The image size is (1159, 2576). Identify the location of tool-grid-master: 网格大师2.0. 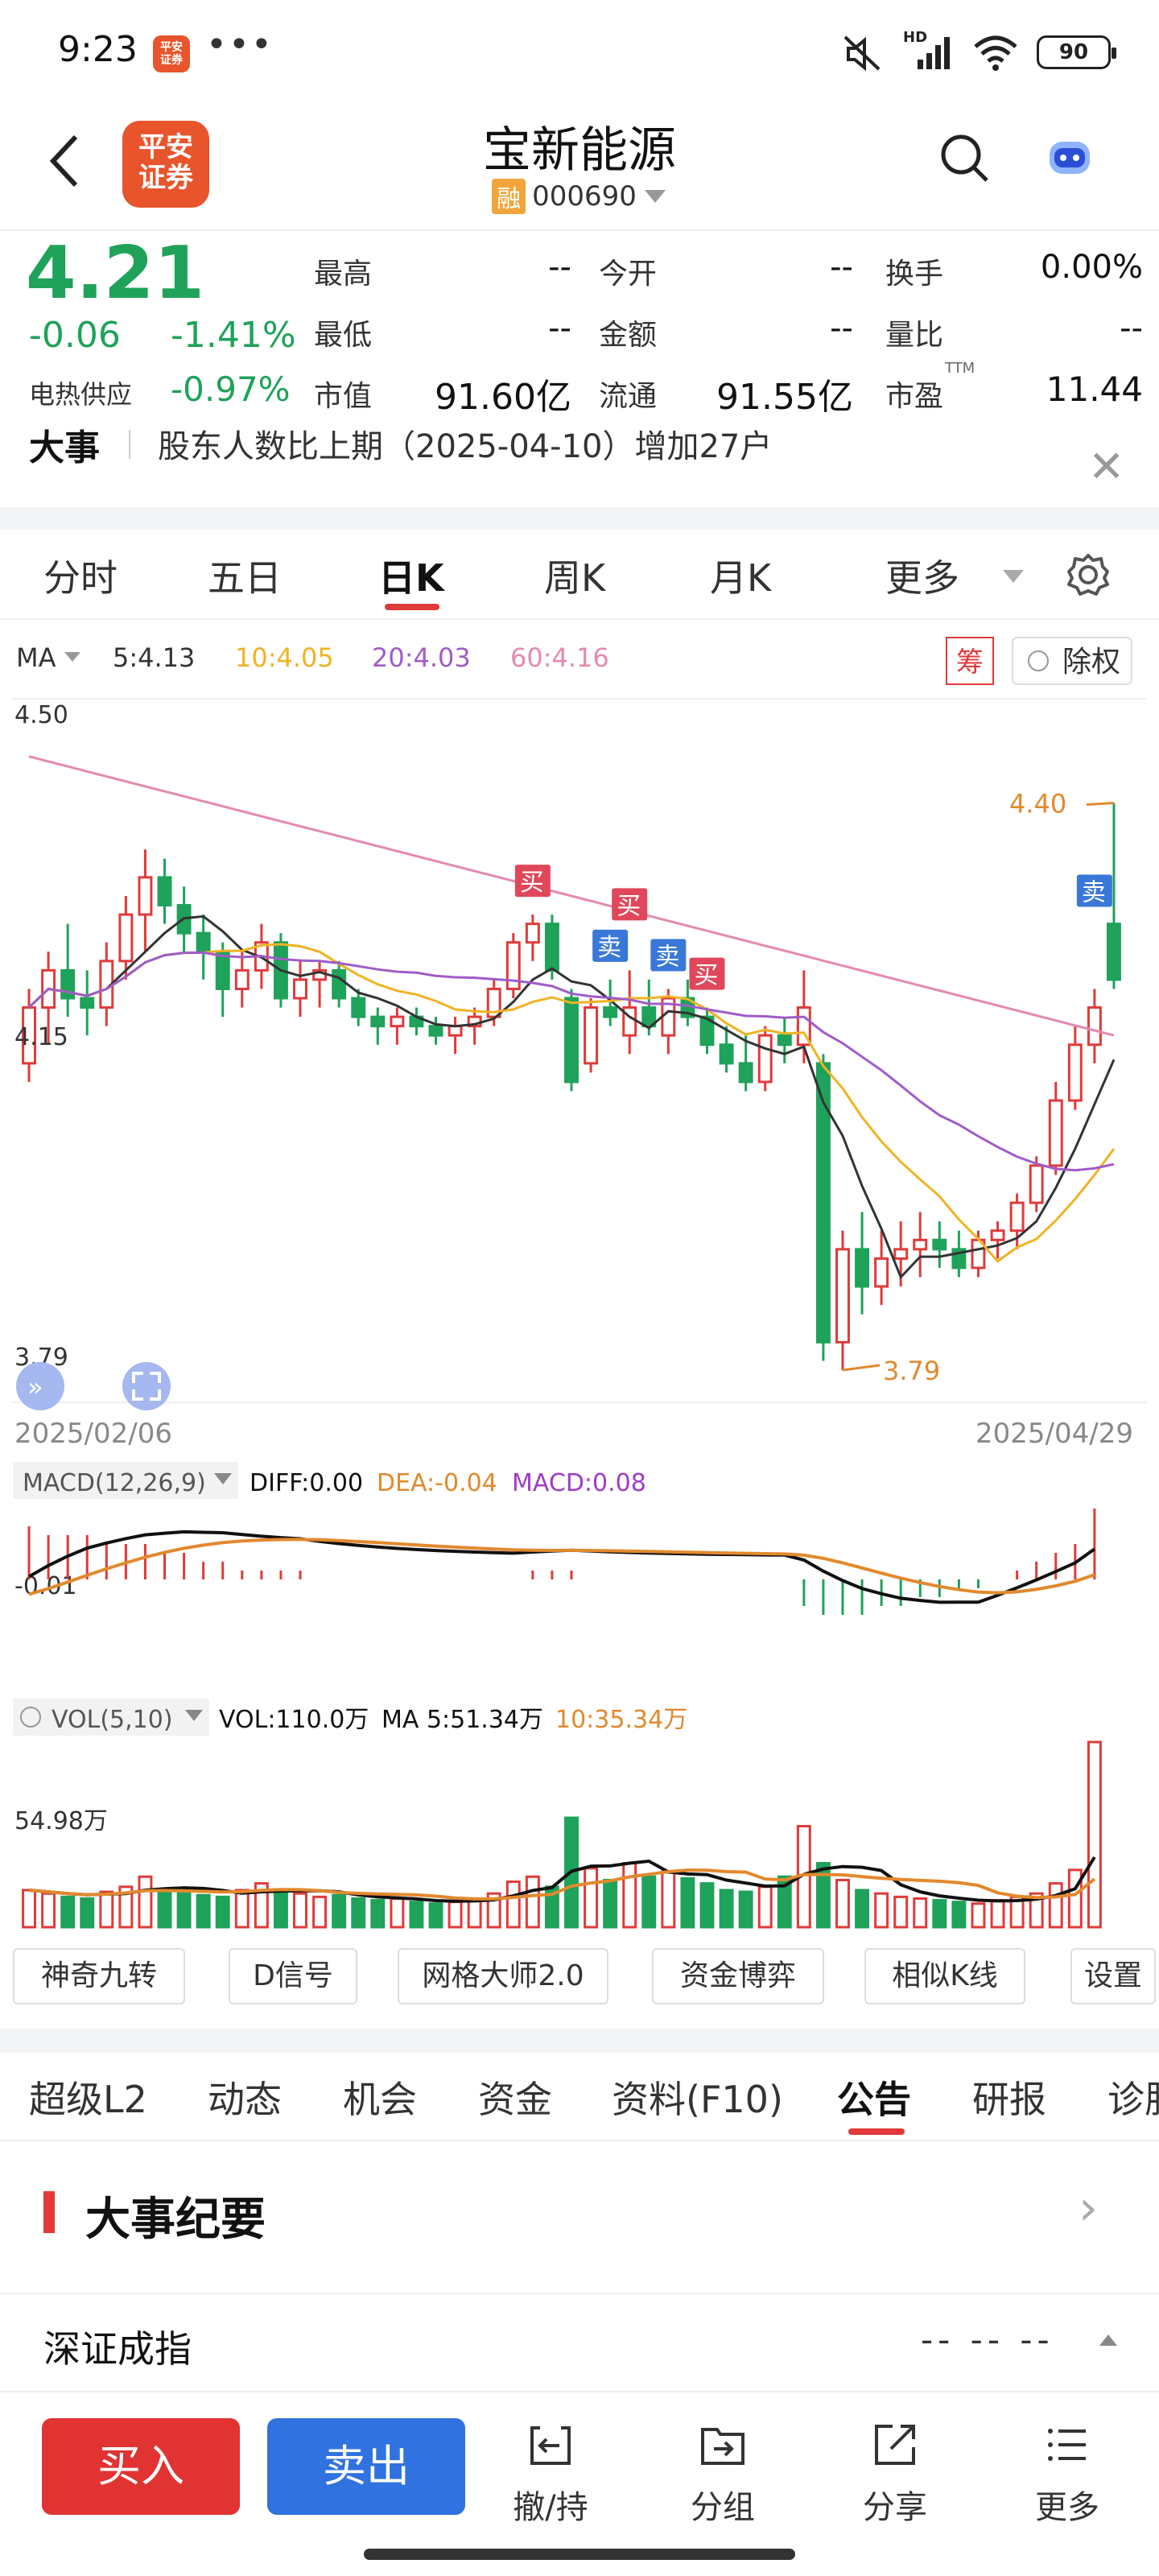
(503, 1976).